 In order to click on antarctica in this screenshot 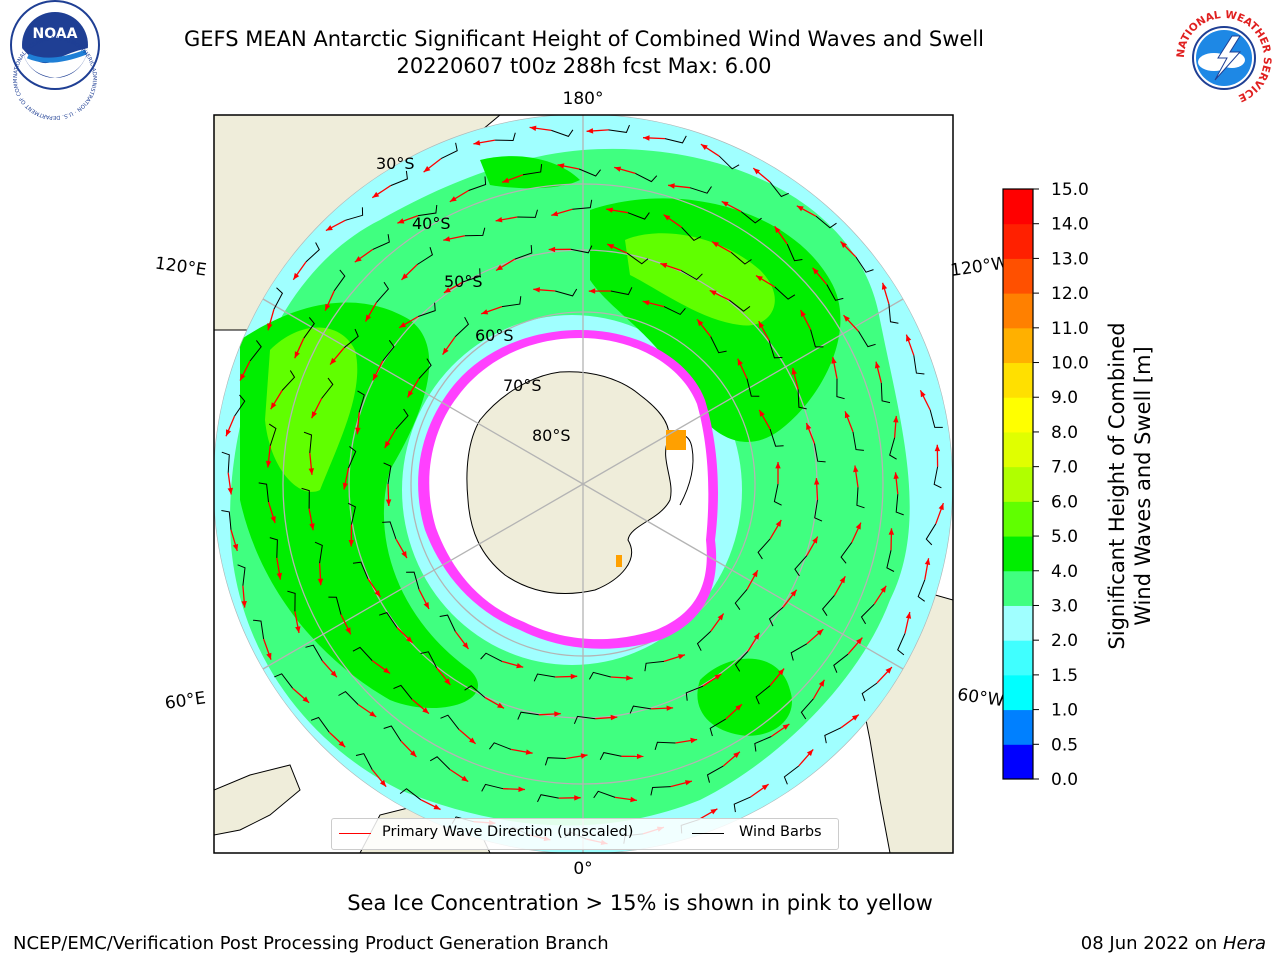, I will do `click(568, 489)`.